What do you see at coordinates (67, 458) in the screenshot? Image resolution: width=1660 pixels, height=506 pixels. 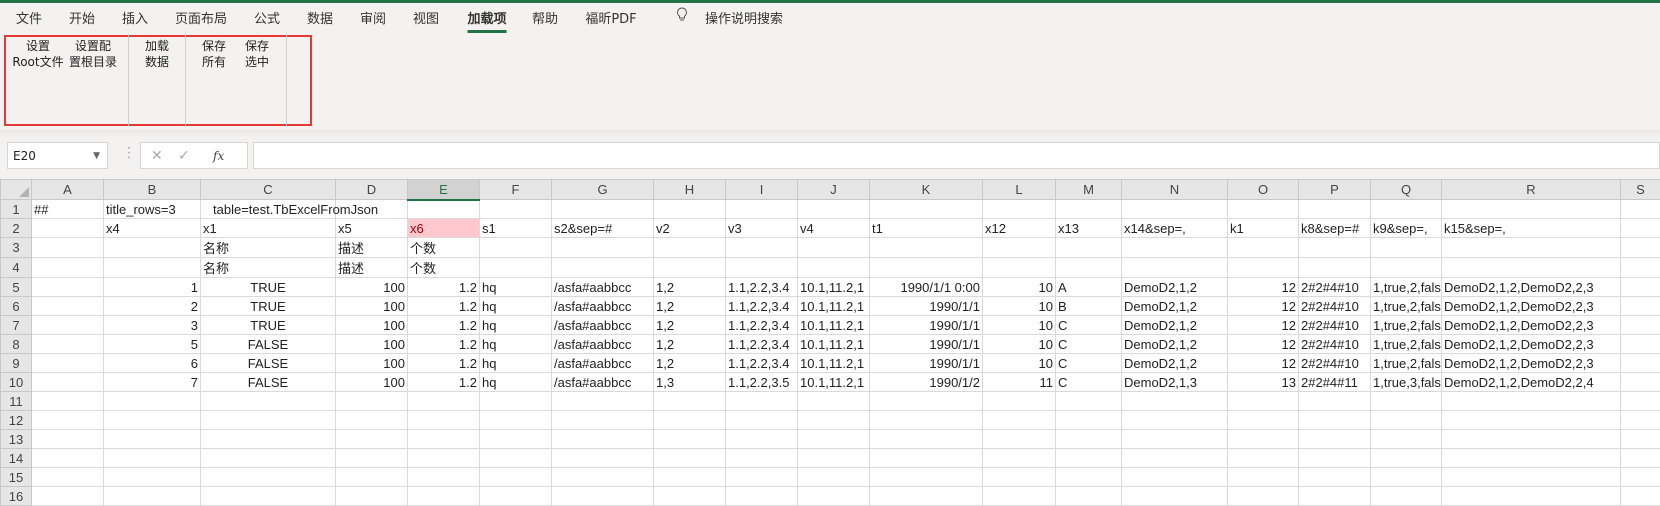 I see `cell-A14` at bounding box center [67, 458].